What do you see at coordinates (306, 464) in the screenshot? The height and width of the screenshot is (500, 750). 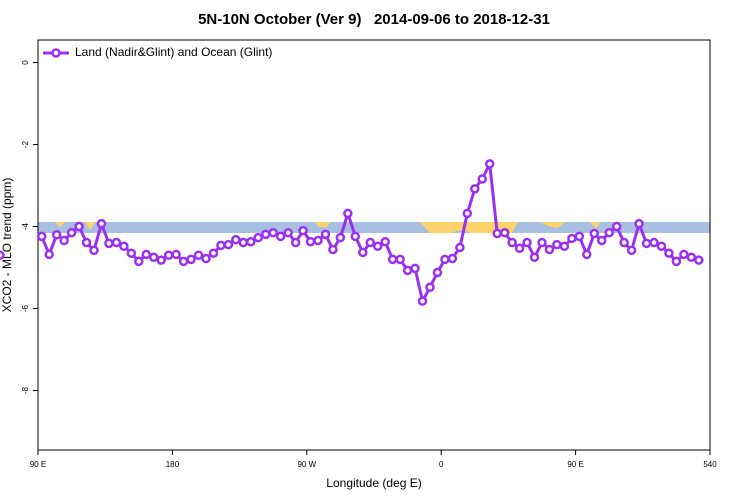 I see `x-tick-label: 90 W` at bounding box center [306, 464].